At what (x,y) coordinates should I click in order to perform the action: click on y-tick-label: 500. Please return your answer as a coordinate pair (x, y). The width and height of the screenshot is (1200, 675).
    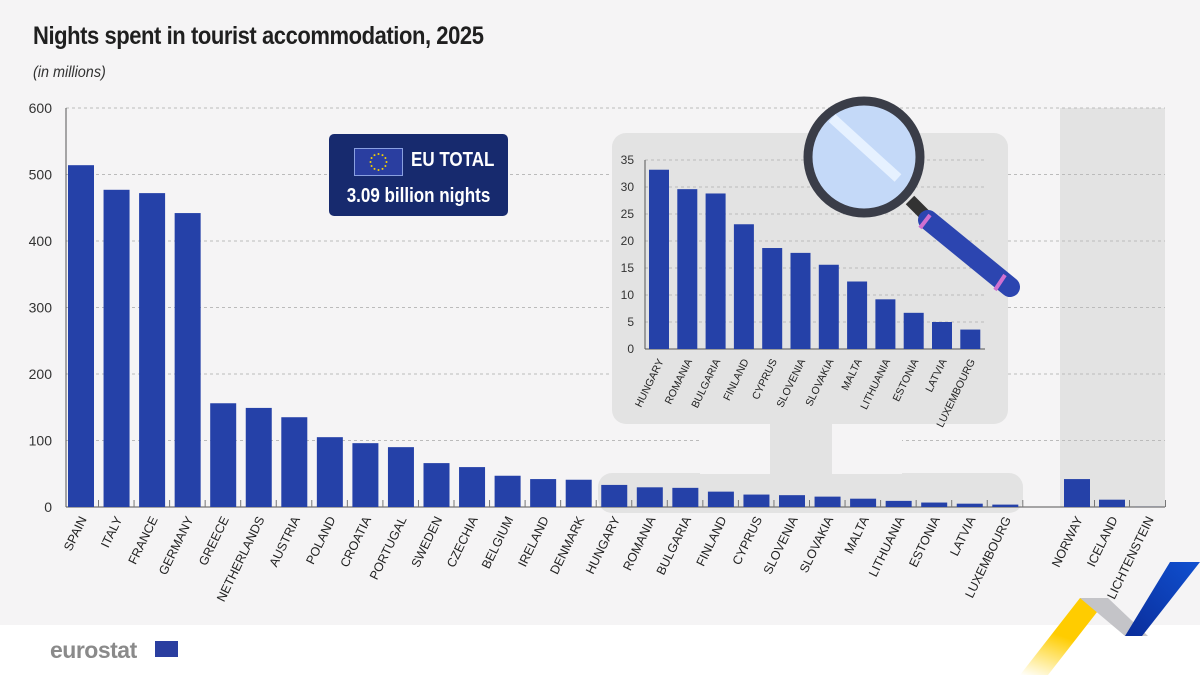
    Looking at the image, I should click on (41, 175).